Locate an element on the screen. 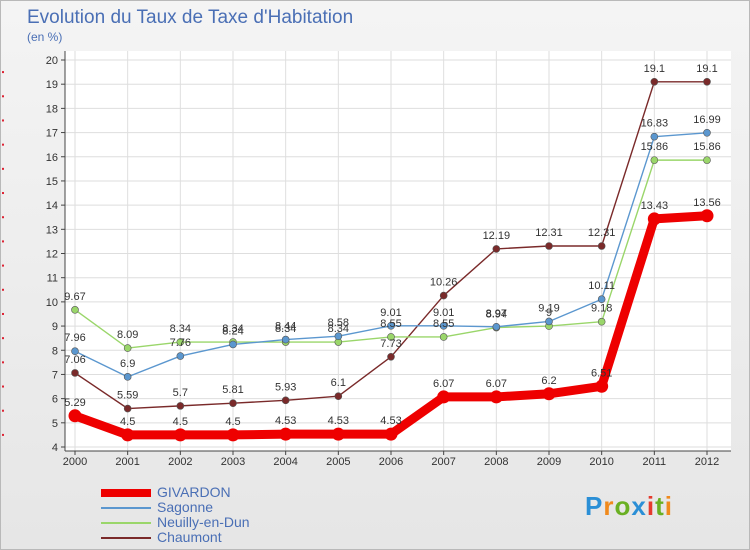 The width and height of the screenshot is (750, 550). data-label: 8.44 is located at coordinates (285, 327).